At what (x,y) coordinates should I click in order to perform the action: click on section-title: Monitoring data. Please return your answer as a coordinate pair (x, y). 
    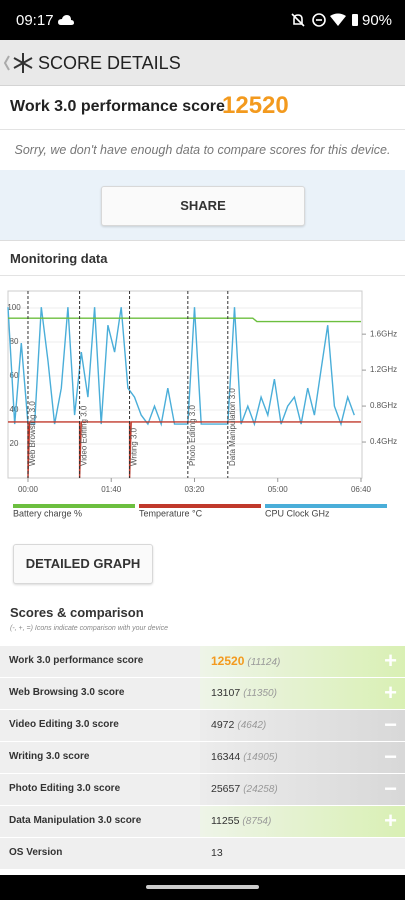
    Looking at the image, I should click on (59, 258).